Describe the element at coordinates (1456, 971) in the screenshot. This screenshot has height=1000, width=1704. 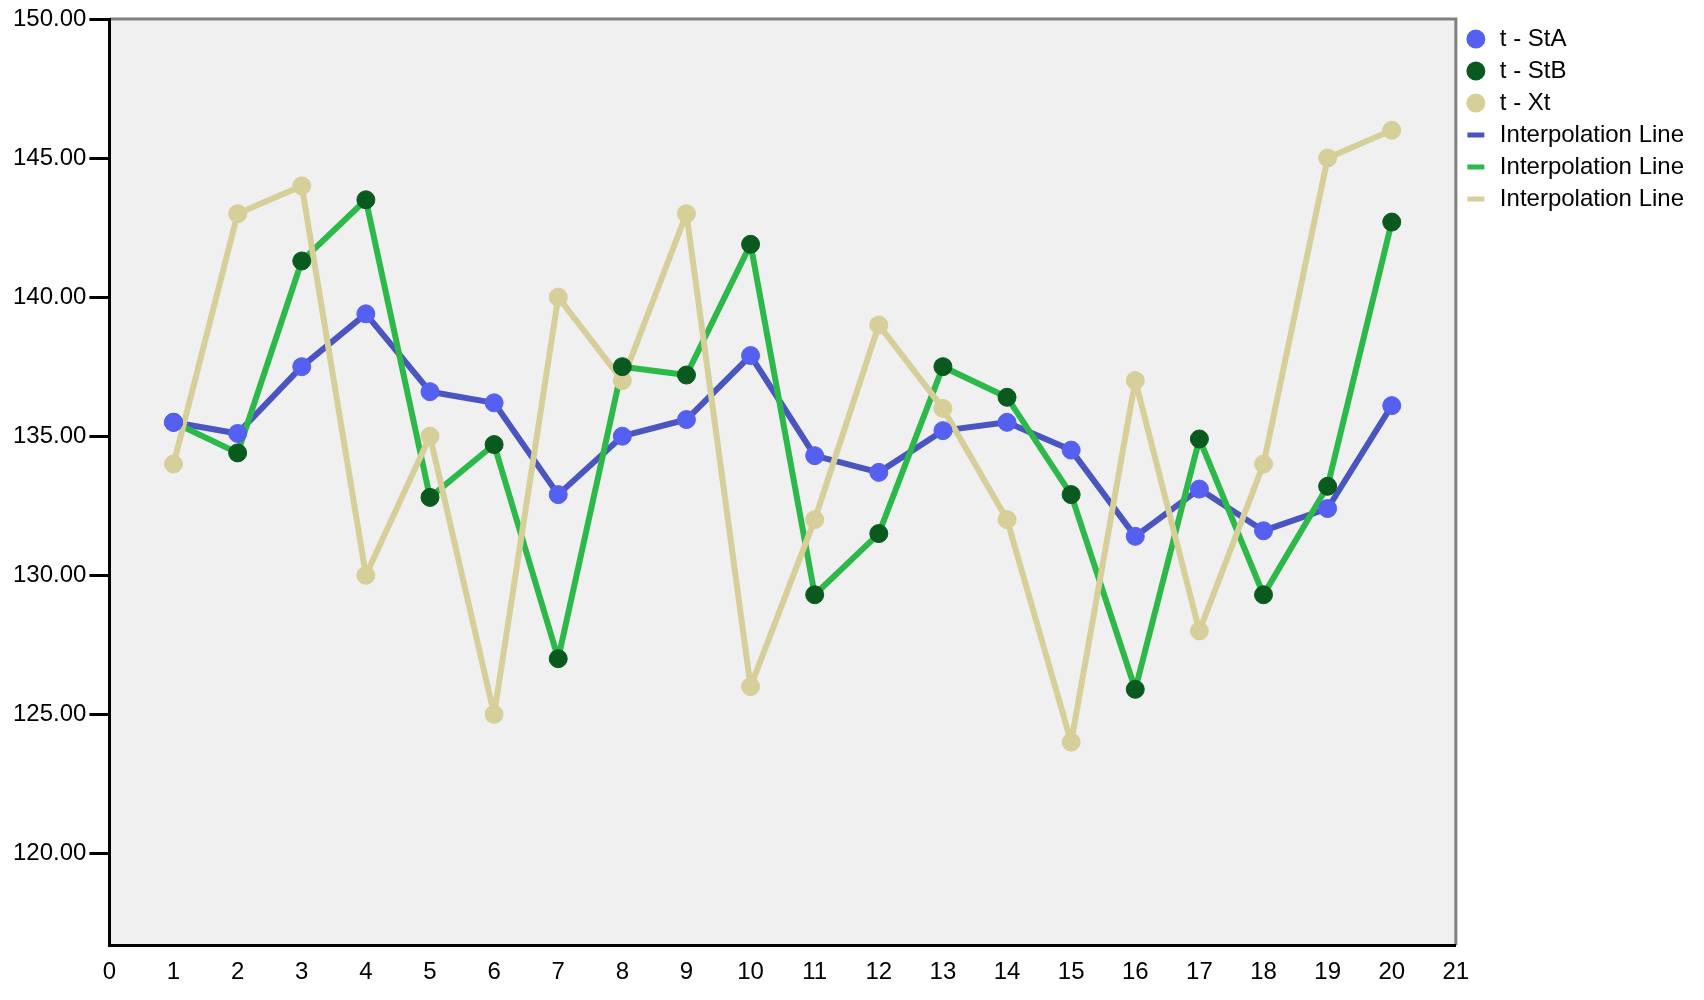
I see `x-tick-label: 21` at that location.